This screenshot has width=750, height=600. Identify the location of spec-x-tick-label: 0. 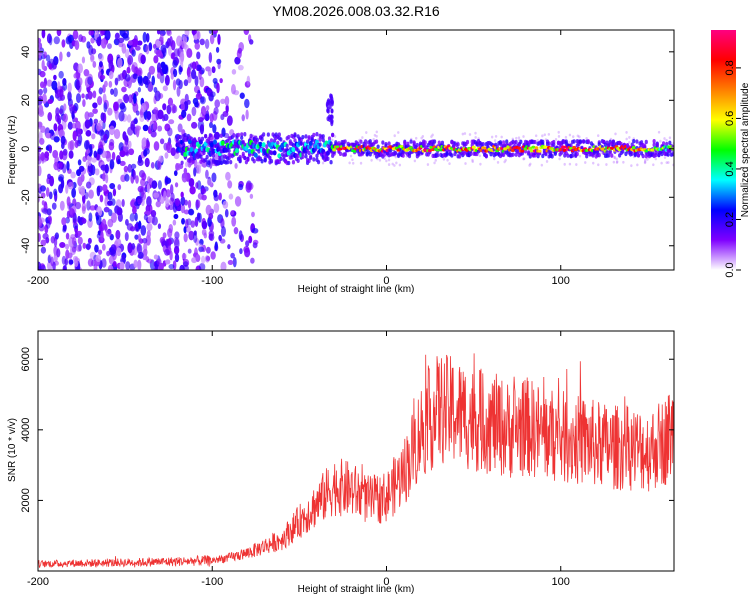
(386, 281).